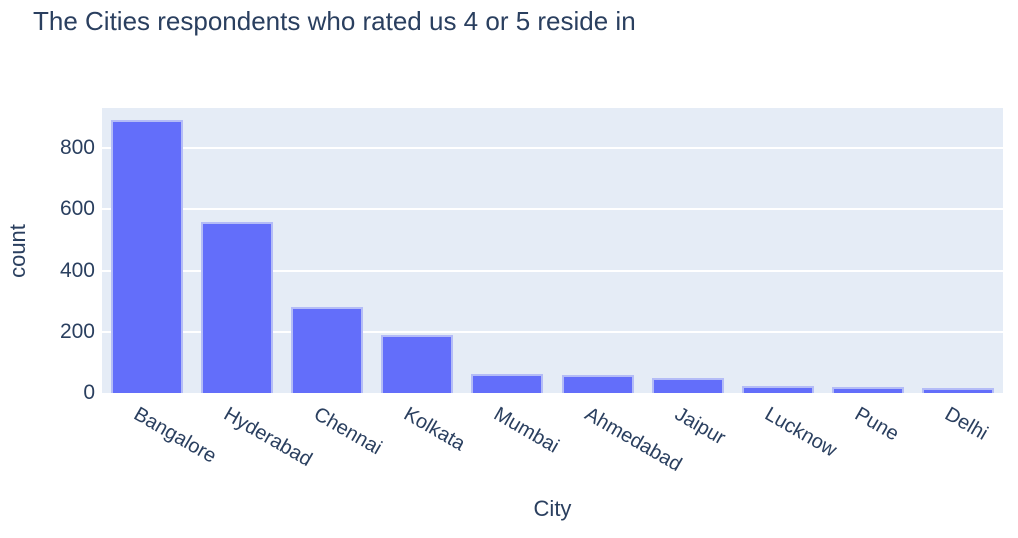  I want to click on y-tick-label-200: 200, so click(77, 331).